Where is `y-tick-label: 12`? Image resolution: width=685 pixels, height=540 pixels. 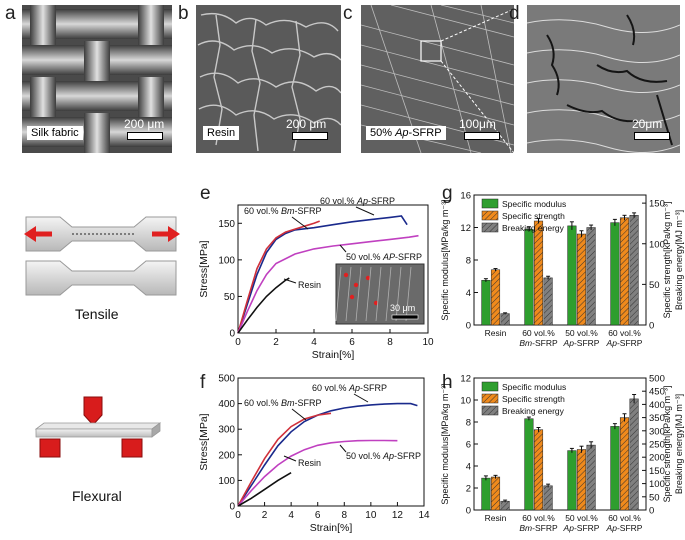 y-tick-label: 12 is located at coordinates (465, 228).